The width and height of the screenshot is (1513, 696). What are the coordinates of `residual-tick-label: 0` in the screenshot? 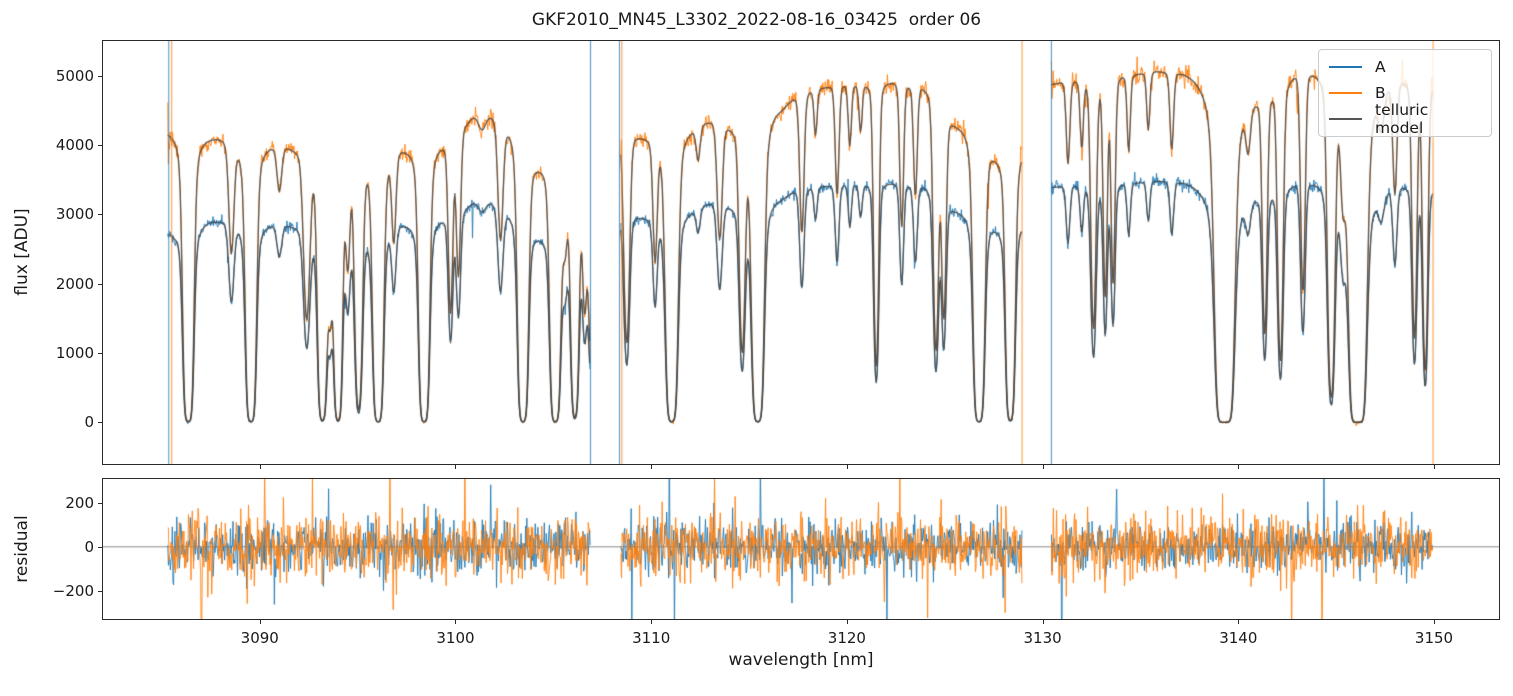 It's located at (89, 546).